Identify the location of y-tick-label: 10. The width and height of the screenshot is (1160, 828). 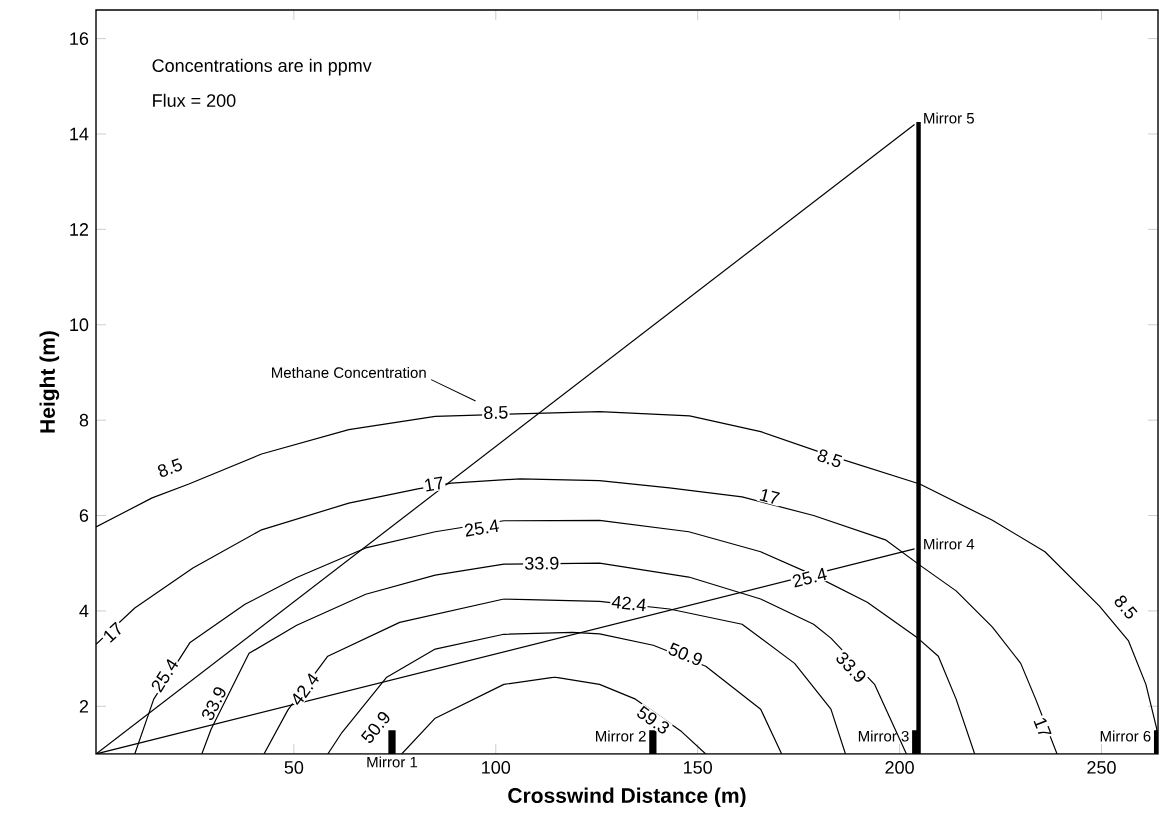
(79, 325).